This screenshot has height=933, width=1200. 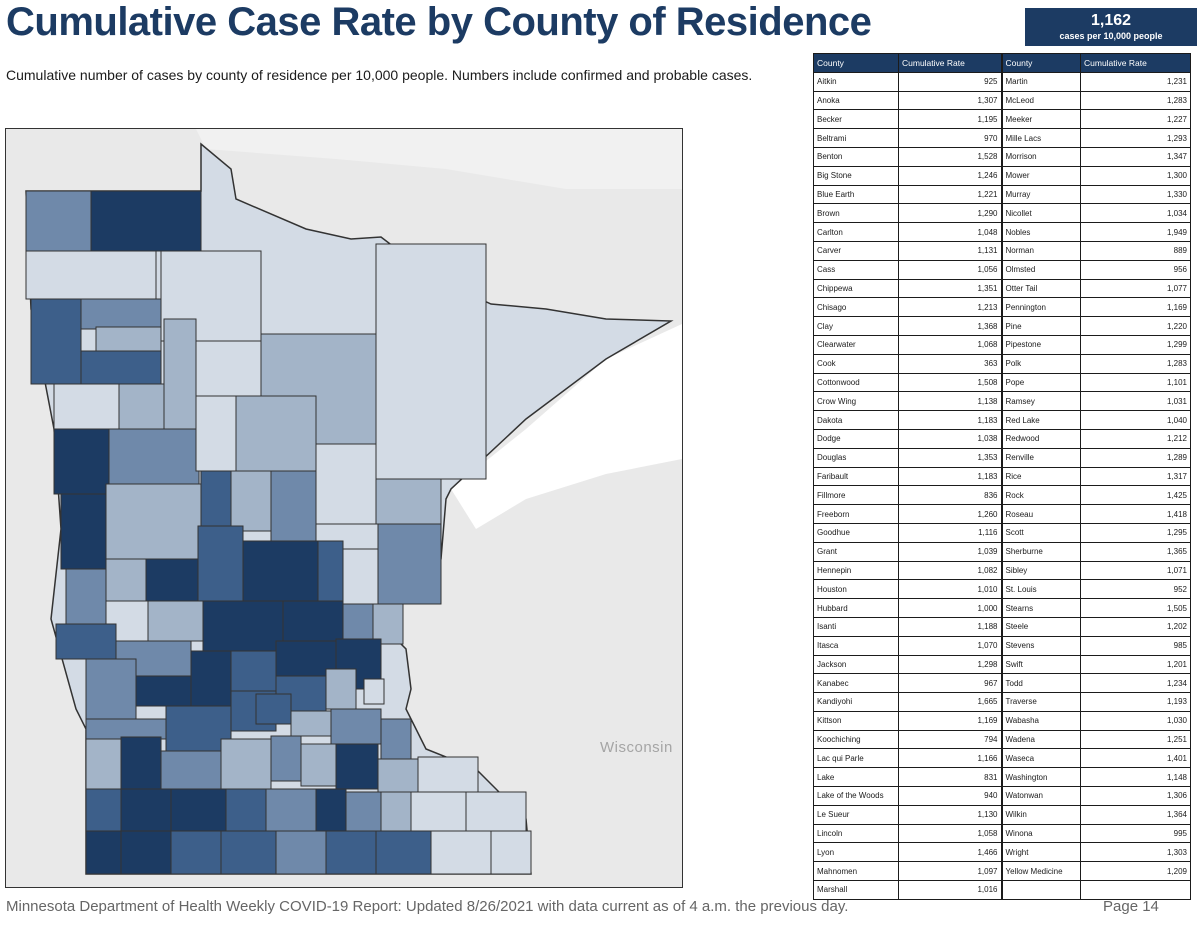 What do you see at coordinates (950, 814) in the screenshot?
I see `county-rate: 1,130` at bounding box center [950, 814].